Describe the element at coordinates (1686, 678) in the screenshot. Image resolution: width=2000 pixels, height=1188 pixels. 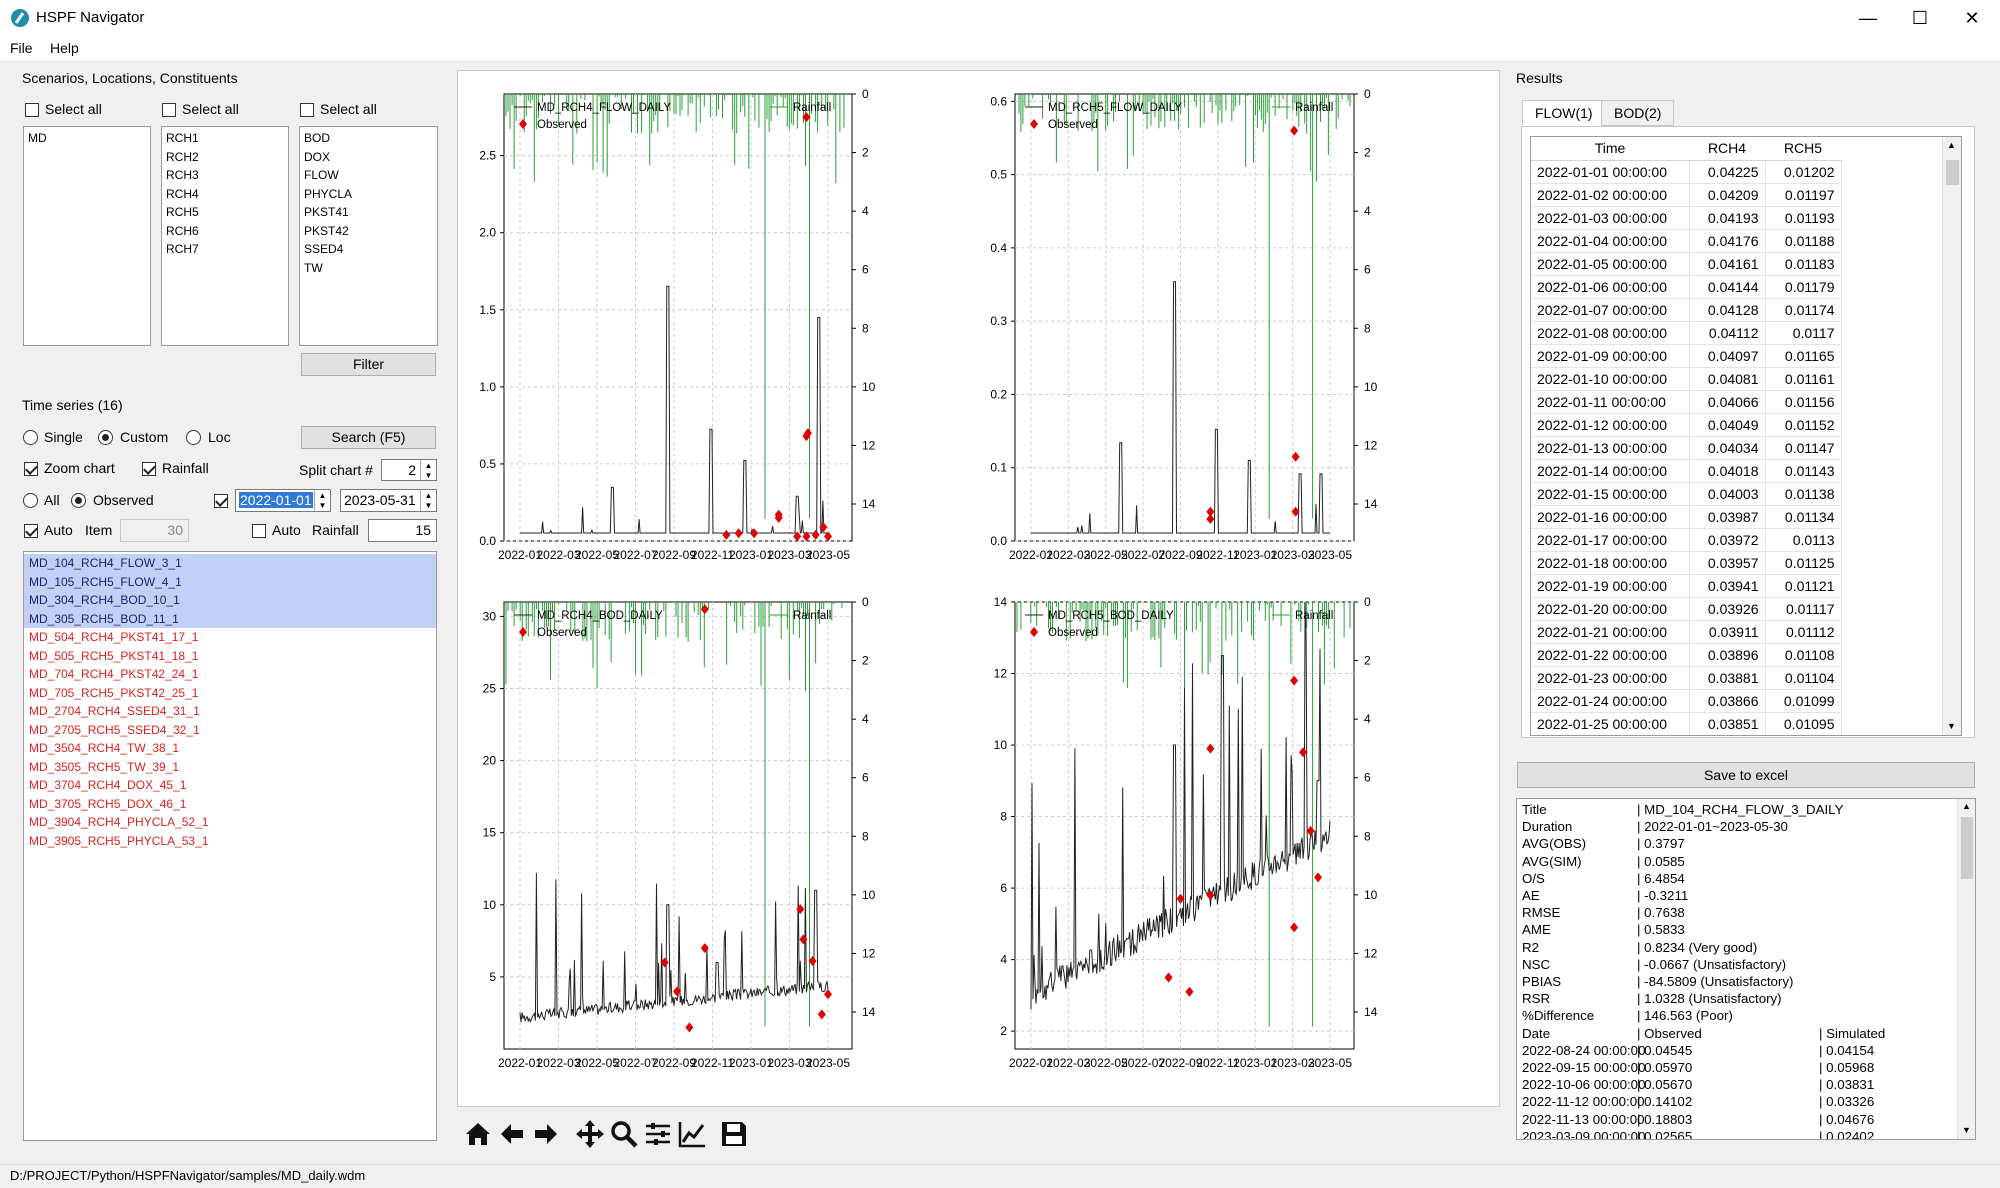
I see `table-row: 2022-01-23 00:00:00 0.03881 0.01104` at that location.